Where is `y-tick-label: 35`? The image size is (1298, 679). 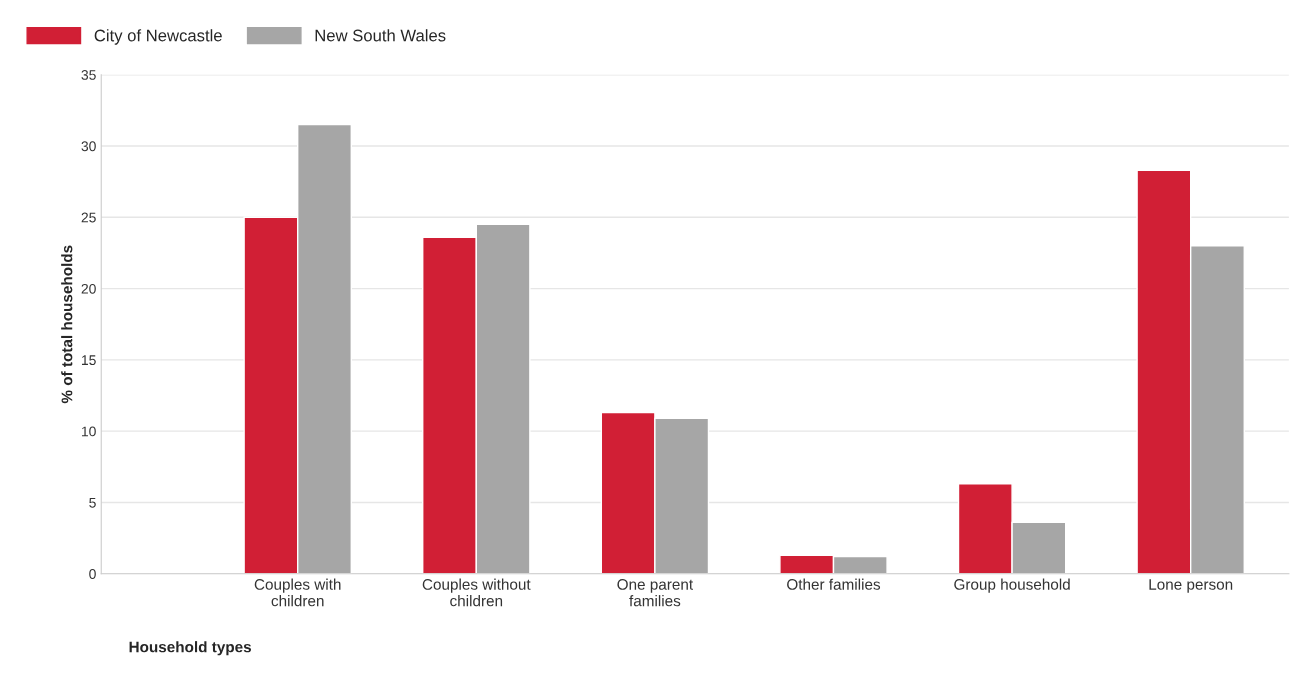
y-tick-label: 35 is located at coordinates (88, 75).